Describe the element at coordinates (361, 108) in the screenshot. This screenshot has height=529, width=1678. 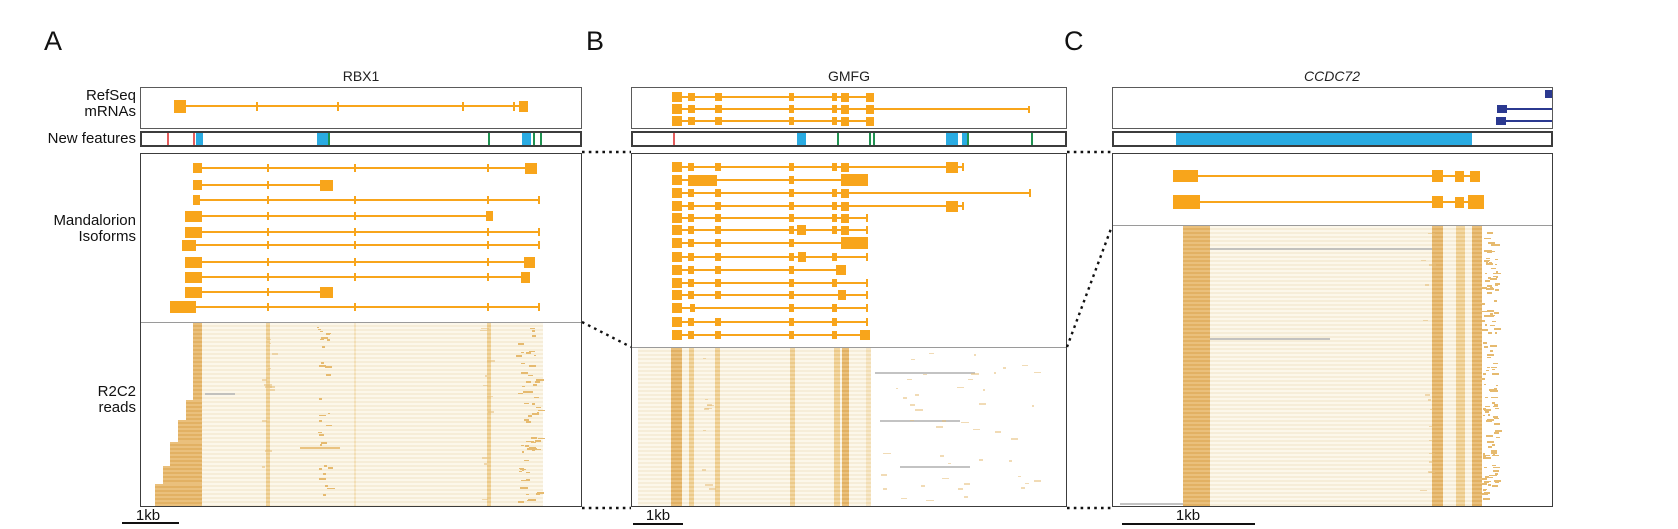
I see `refseq-track-box` at that location.